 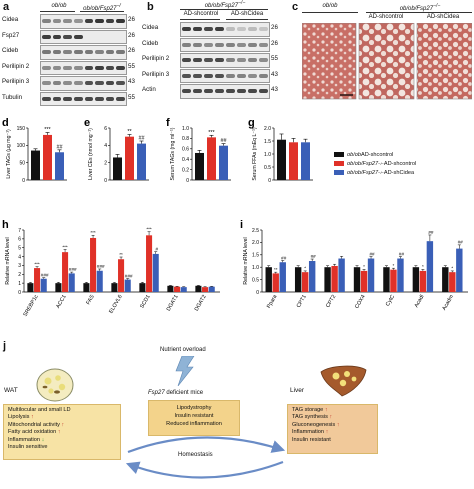 What do you see at coordinates (10, 50) in the screenshot?
I see `blot-row-label: Cideb` at bounding box center [10, 50].